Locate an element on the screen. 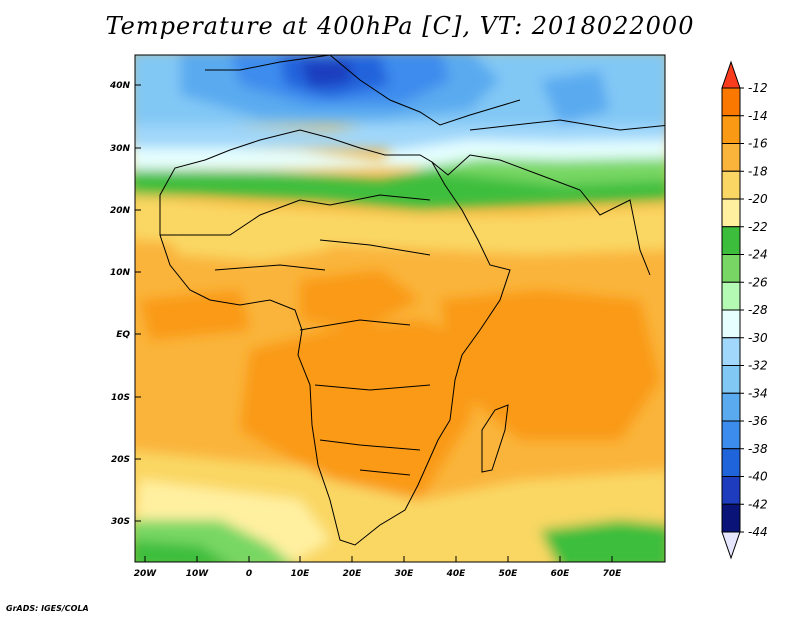 The image size is (800, 618). colorbar-label: -16 is located at coordinates (758, 144).